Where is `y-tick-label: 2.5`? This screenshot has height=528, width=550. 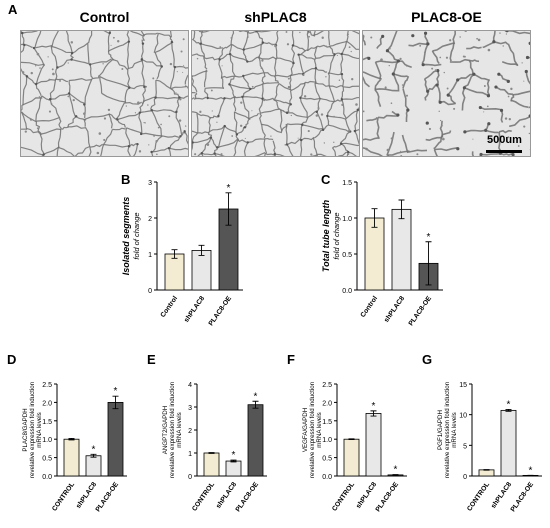 y-tick-label: 2.5 is located at coordinates (47, 385).